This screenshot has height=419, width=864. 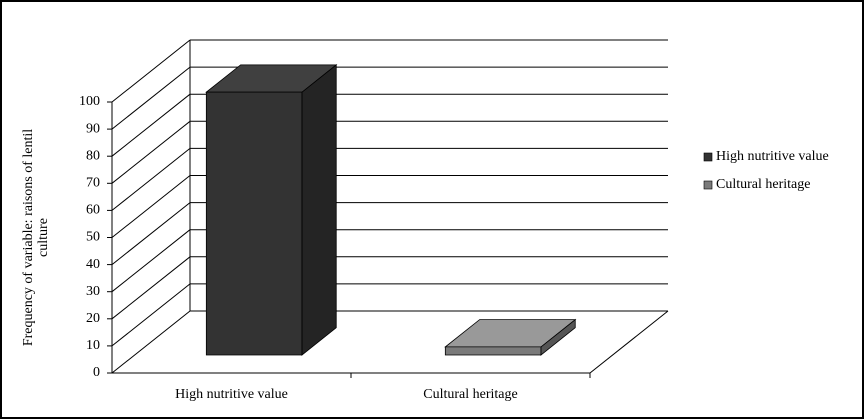 I want to click on y-tick-label: 60, so click(x=93, y=210).